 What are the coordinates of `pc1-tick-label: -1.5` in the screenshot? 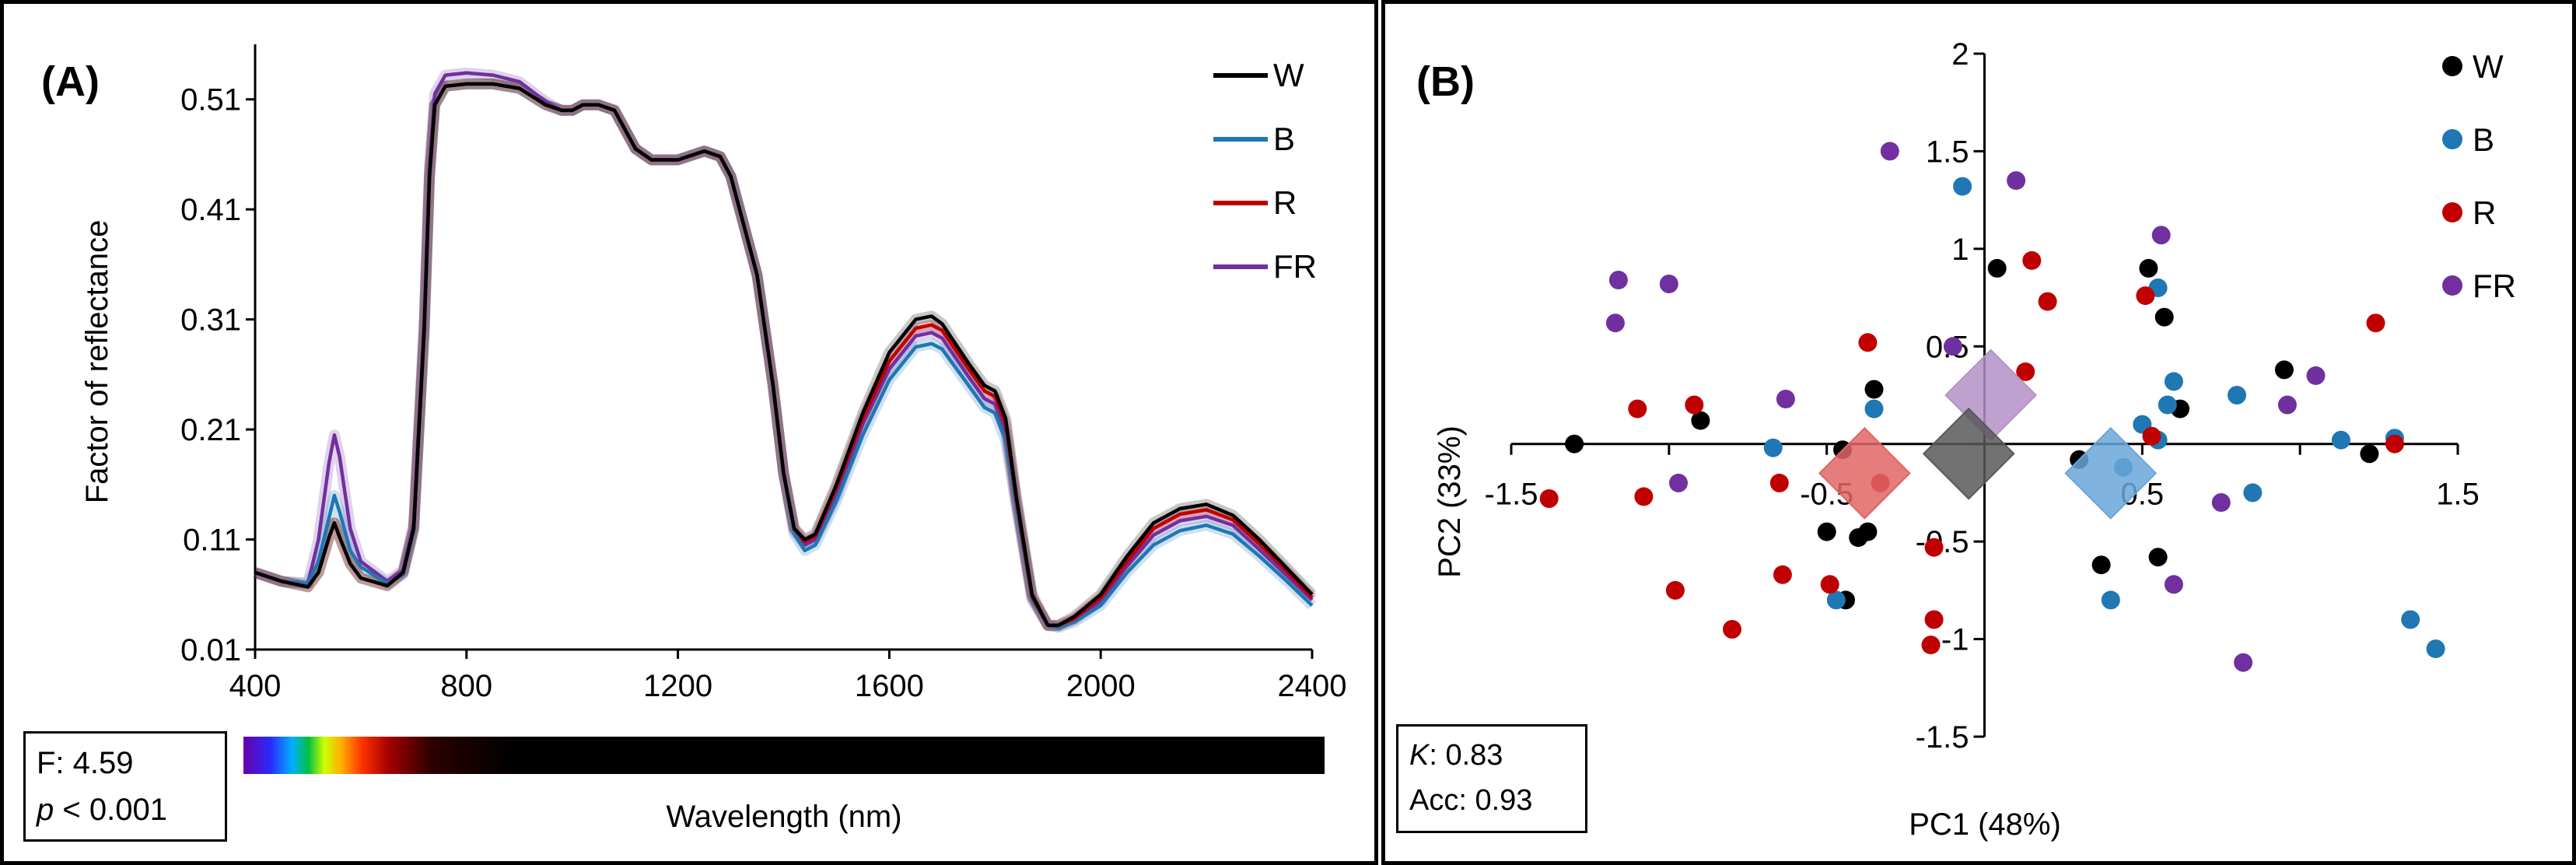 It's located at (1511, 495).